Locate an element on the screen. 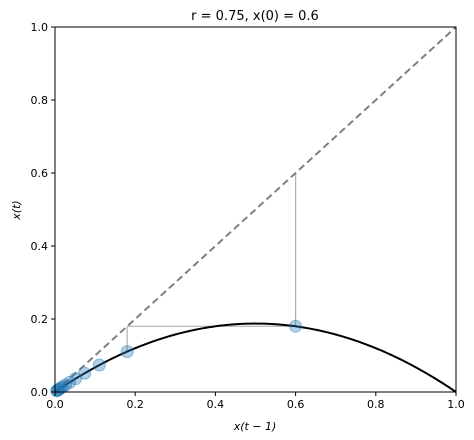  y-tick-label: 0.4 is located at coordinates (40, 246).